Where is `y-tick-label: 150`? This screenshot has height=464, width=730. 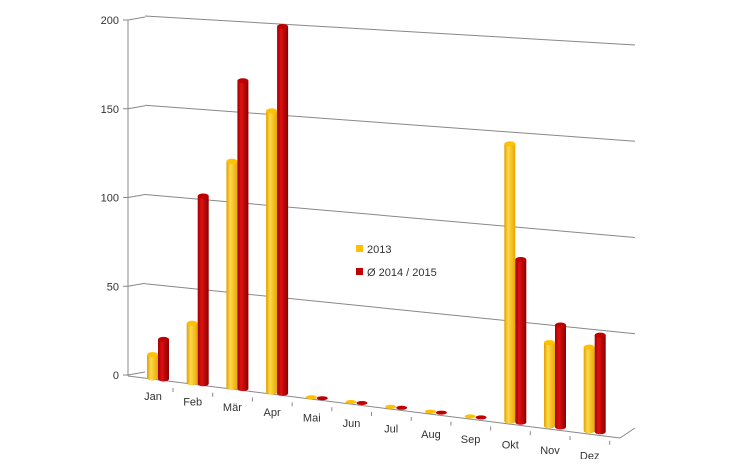
y-tick-label: 150 is located at coordinates (110, 110).